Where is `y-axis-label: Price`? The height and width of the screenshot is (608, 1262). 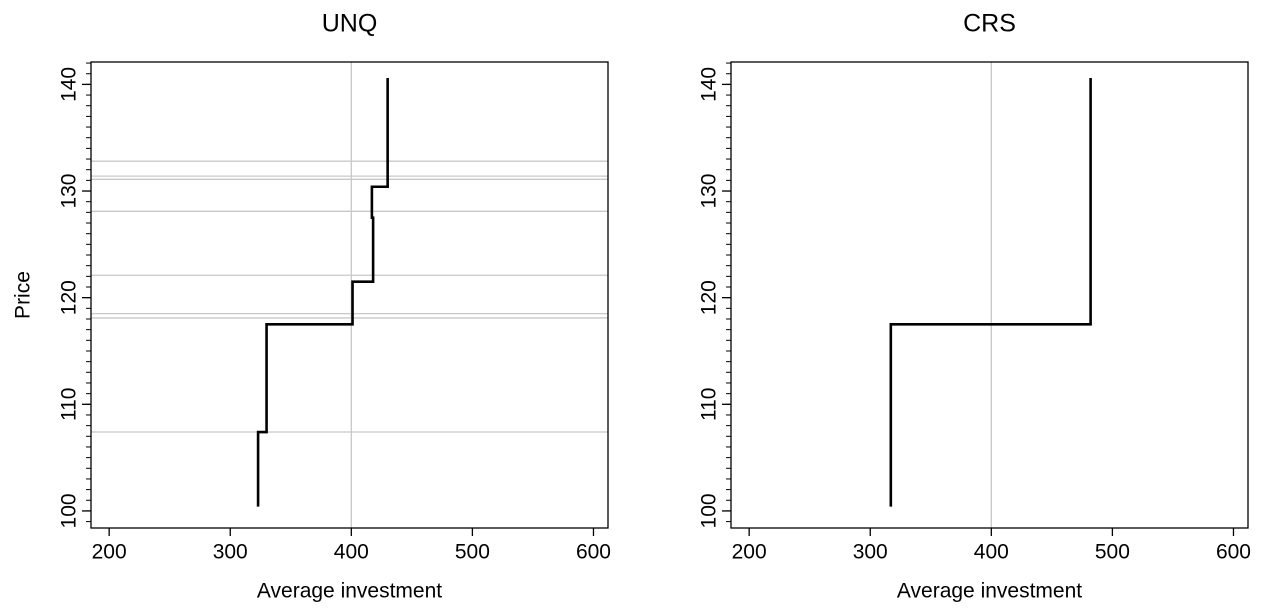 y-axis-label: Price is located at coordinates (23, 295).